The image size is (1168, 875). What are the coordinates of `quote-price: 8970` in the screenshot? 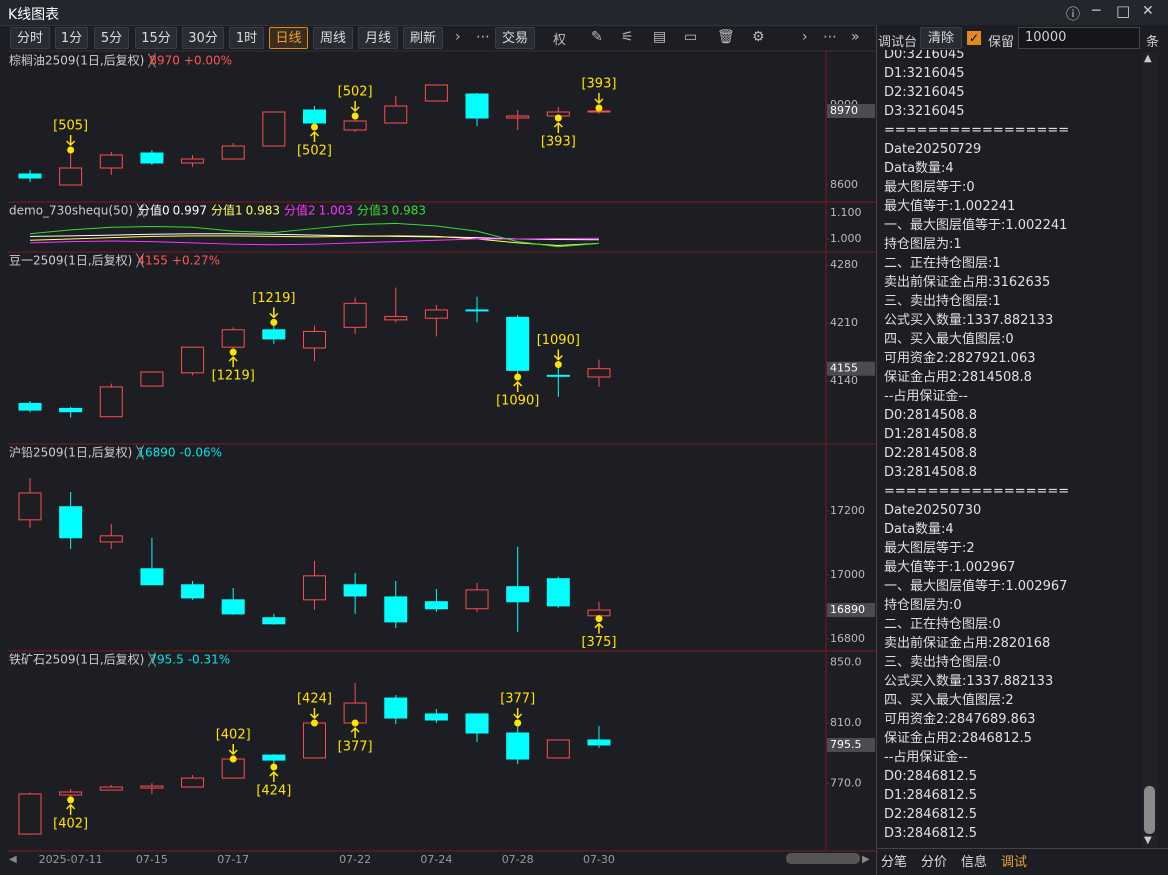 It's located at (164, 61).